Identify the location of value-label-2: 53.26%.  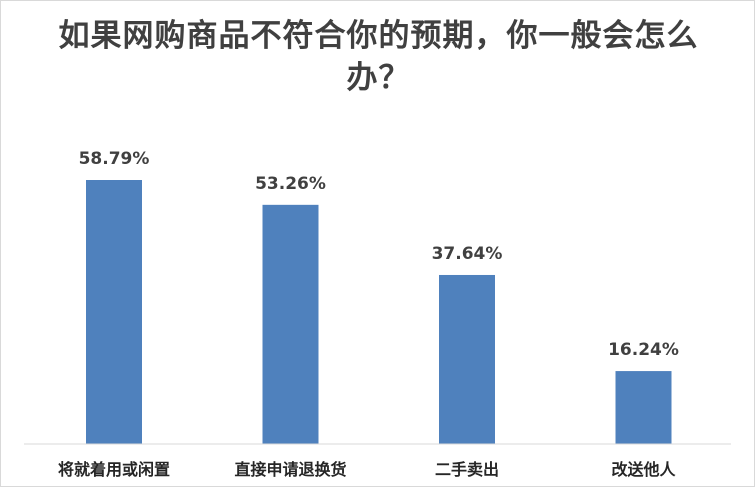
(290, 184).